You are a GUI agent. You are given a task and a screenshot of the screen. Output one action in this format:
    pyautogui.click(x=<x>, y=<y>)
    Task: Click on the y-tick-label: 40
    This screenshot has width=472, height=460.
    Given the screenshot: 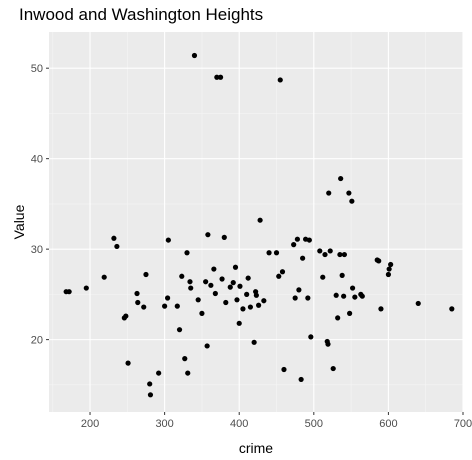 What is the action you would take?
    pyautogui.click(x=37, y=160)
    